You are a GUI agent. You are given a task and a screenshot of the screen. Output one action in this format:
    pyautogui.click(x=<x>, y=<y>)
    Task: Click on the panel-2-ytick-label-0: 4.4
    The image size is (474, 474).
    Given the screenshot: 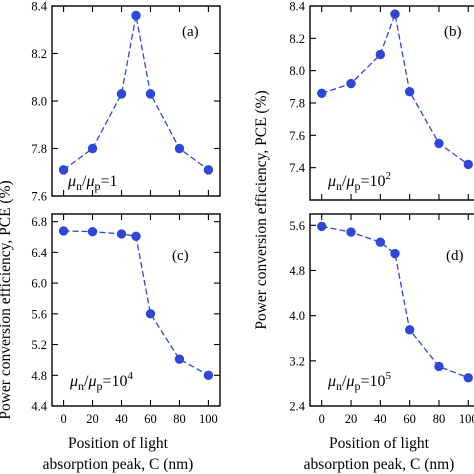 What is the action you would take?
    pyautogui.click(x=39, y=407)
    